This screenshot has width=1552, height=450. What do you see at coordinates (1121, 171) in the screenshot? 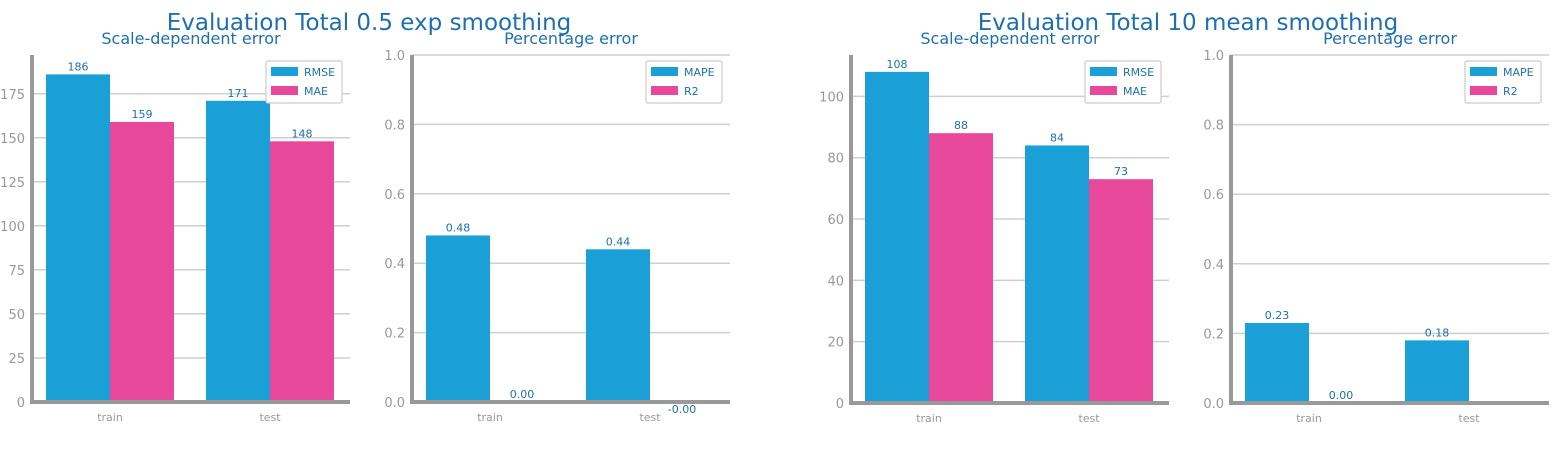
I see `data-label-mae-test: 73` at bounding box center [1121, 171].